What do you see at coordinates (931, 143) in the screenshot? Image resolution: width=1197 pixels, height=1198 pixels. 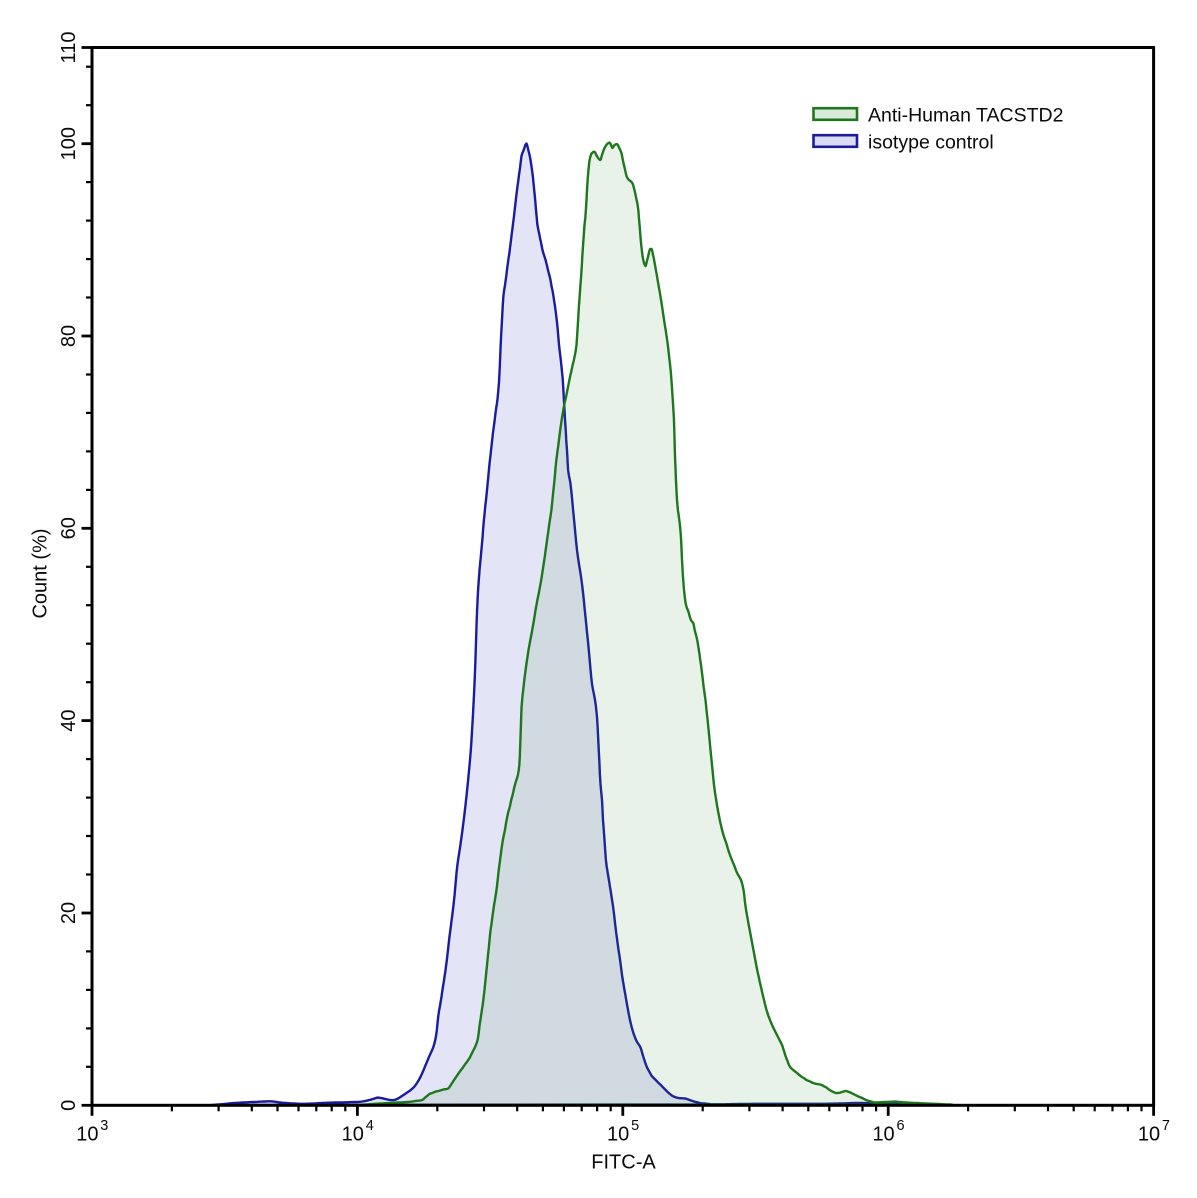 I see `svg-text: isotype control` at bounding box center [931, 143].